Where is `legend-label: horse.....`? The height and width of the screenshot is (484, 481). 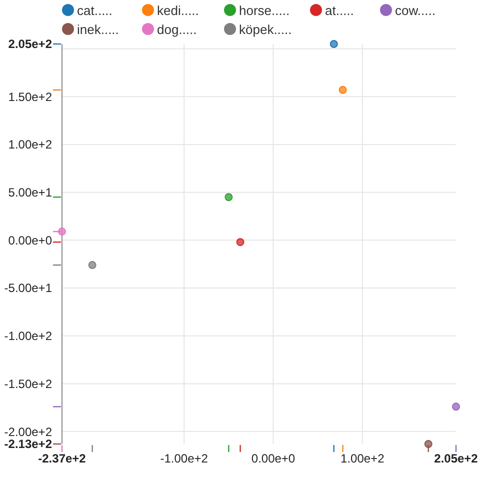
legend-label: horse..... is located at coordinates (264, 10).